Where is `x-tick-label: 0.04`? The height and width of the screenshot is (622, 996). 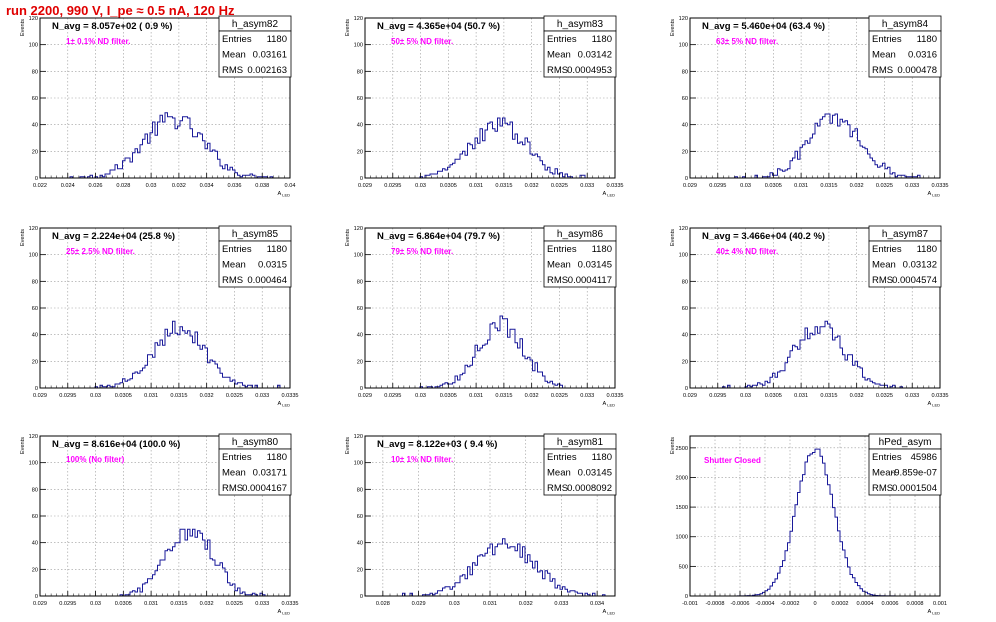 x-tick-label: 0.04 is located at coordinates (290, 186).